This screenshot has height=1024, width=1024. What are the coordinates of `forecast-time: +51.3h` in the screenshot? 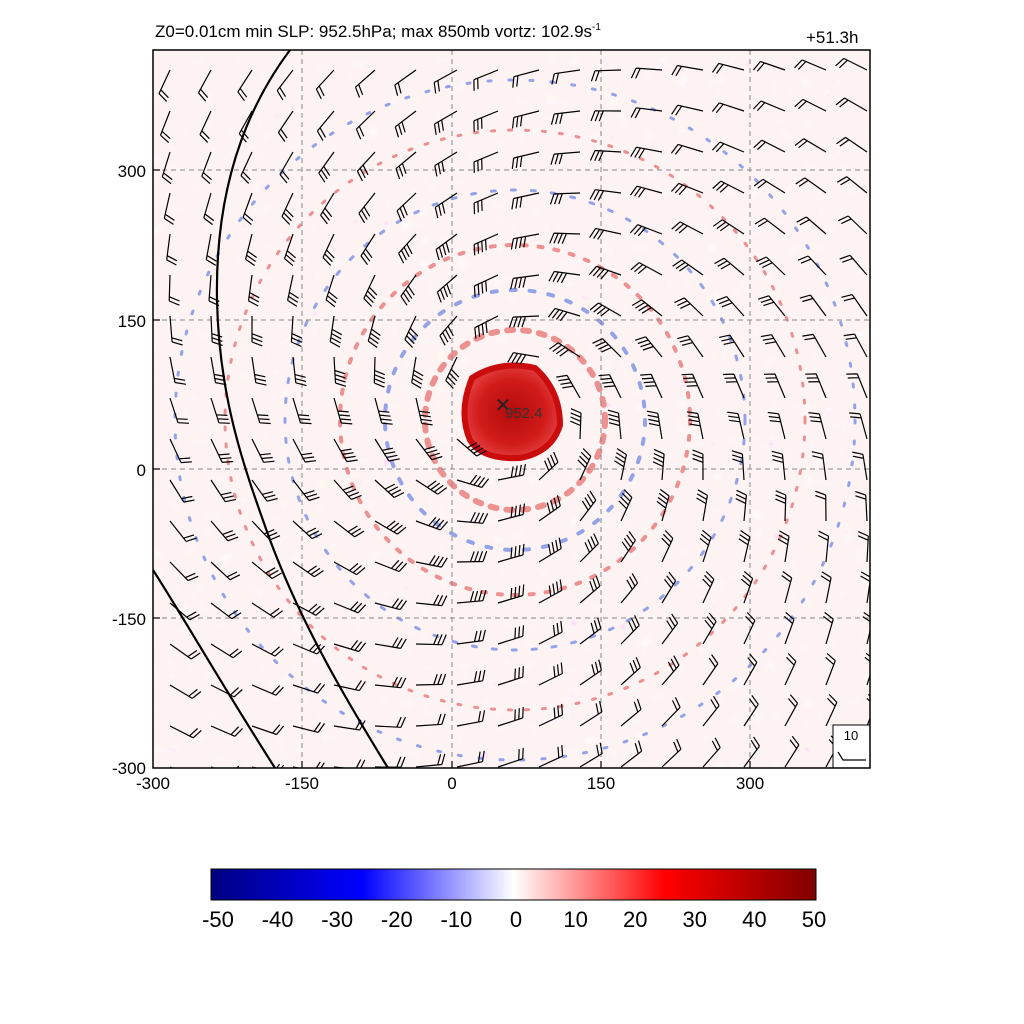 It's located at (832, 37).